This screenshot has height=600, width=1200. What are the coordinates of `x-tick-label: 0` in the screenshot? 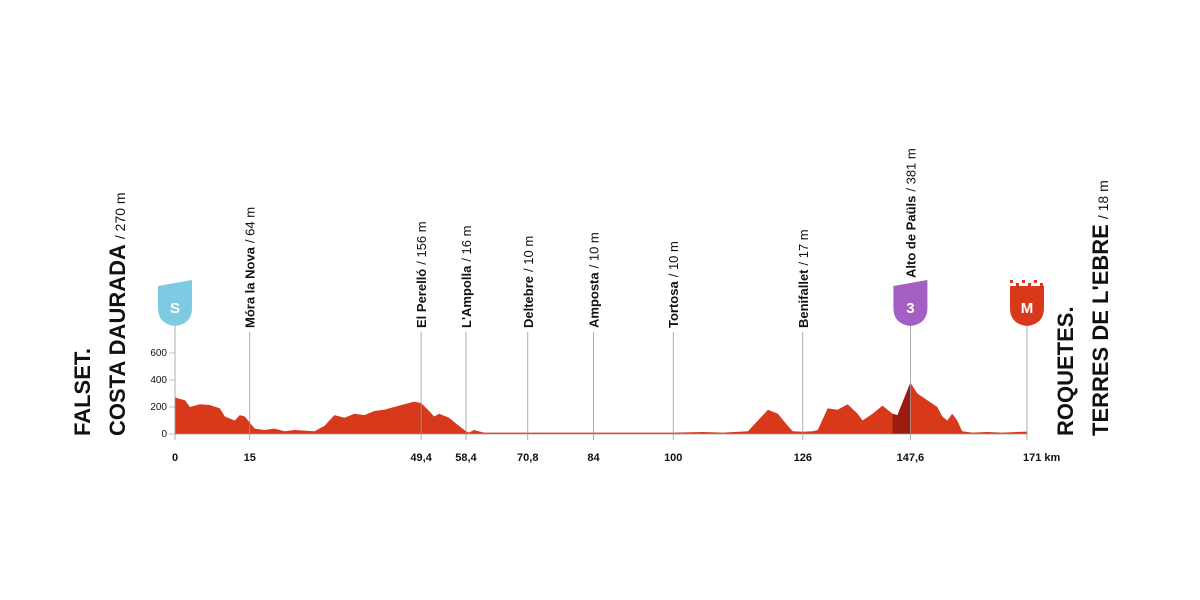 It's located at (175, 458).